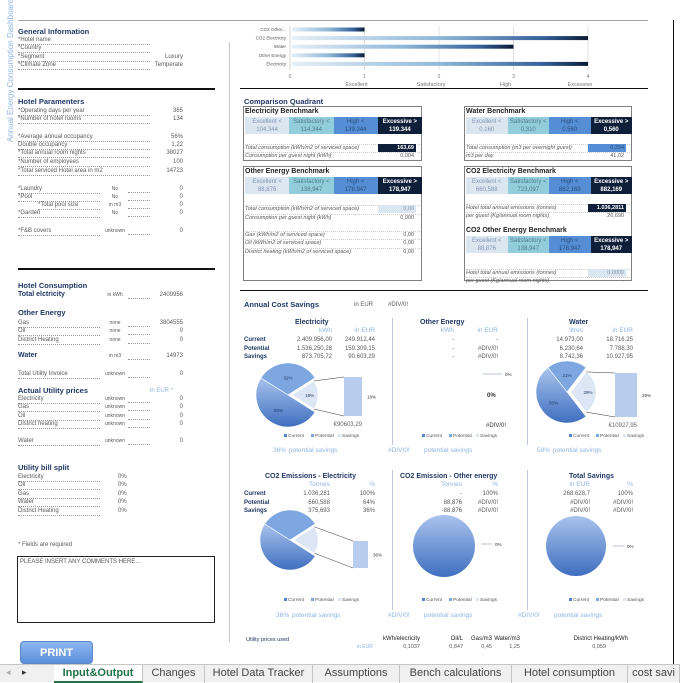  Describe the element at coordinates (486, 249) in the screenshot. I see `level-threshold: 88,876` at that location.